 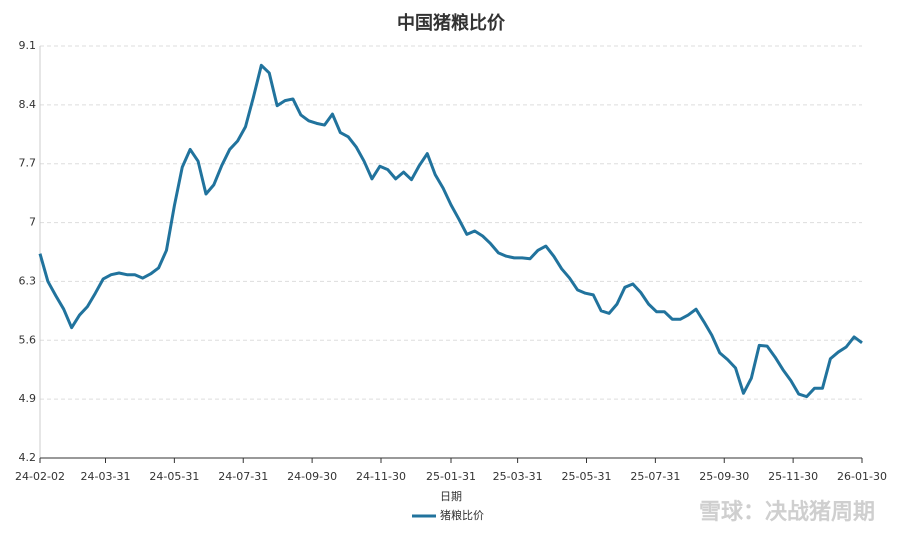 I want to click on legend-label: 猪粮比价, so click(x=462, y=515).